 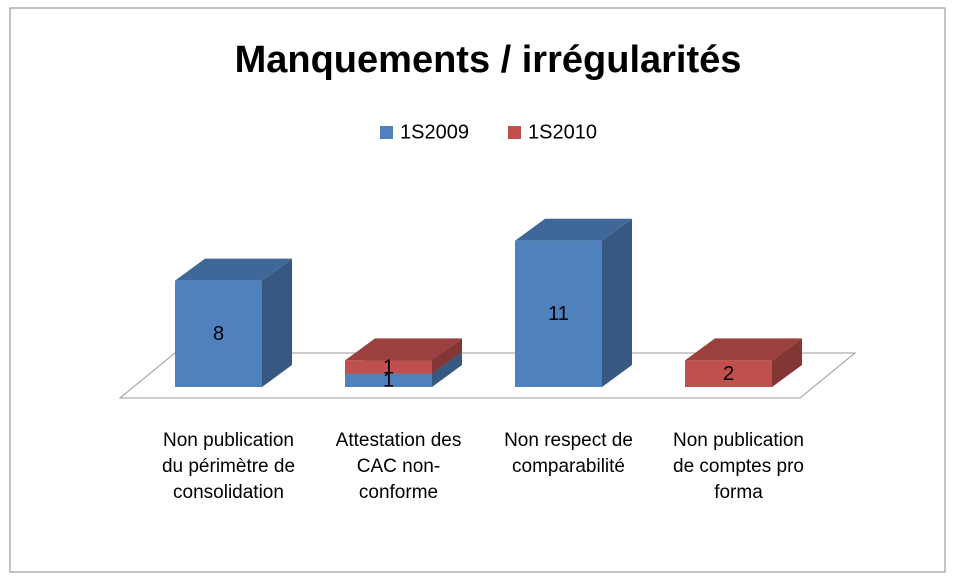 What do you see at coordinates (434, 132) in the screenshot?
I see `legend-label: 1S2009` at bounding box center [434, 132].